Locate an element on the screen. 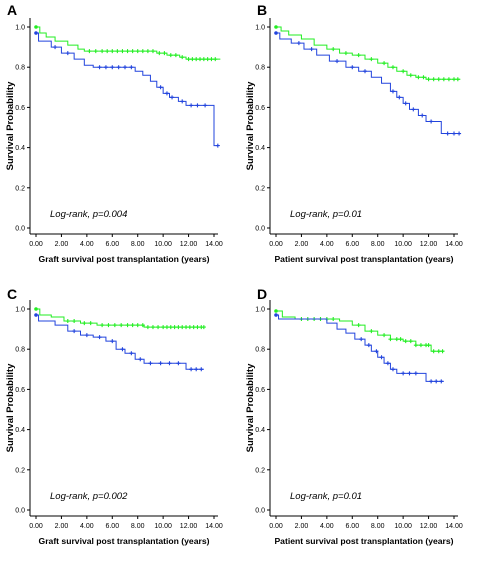  survival-curve-blue is located at coordinates (120, 342).